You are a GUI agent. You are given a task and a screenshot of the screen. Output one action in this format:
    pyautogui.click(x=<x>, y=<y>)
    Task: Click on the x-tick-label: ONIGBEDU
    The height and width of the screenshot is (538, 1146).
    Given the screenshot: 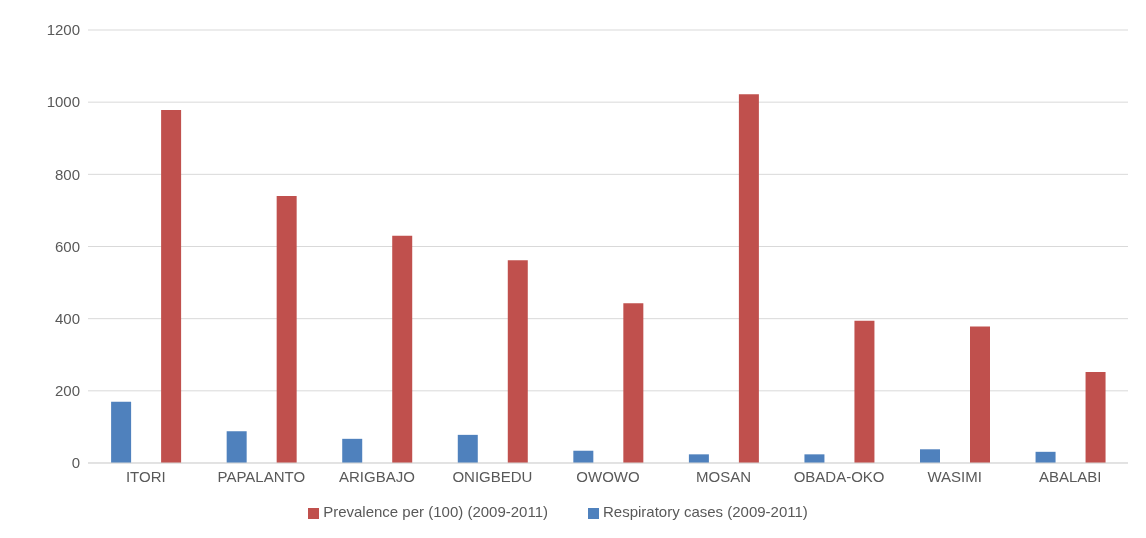 What is the action you would take?
    pyautogui.click(x=492, y=476)
    